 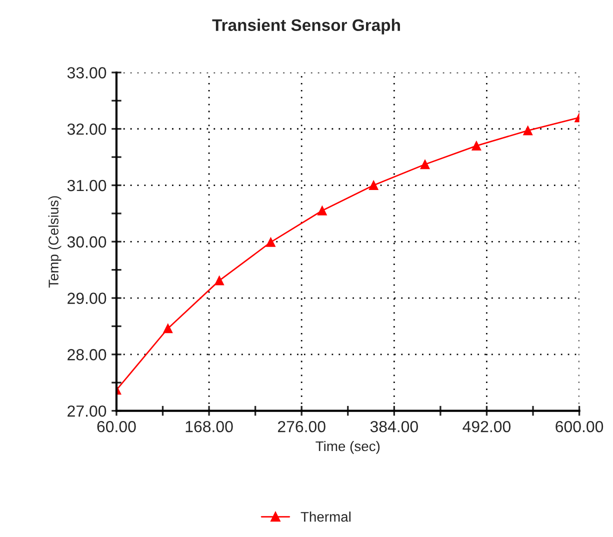 I want to click on legend-label: Thermal, so click(x=325, y=517).